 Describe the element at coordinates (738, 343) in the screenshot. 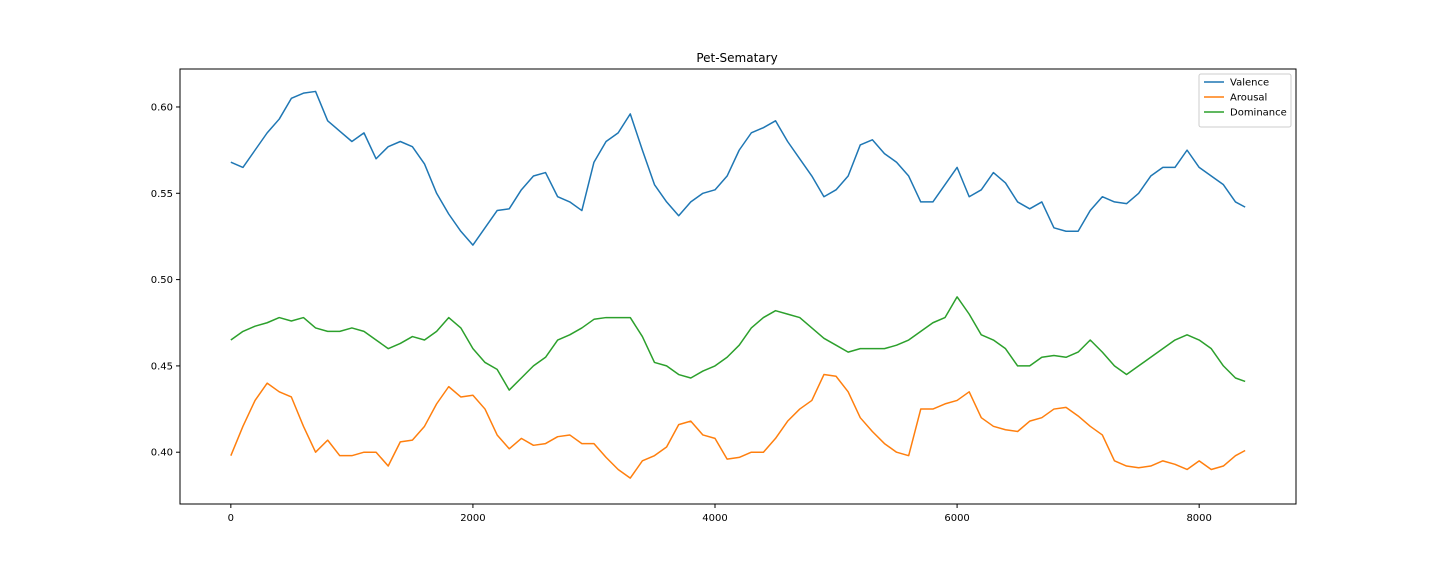

I see `series-line-dominance` at that location.